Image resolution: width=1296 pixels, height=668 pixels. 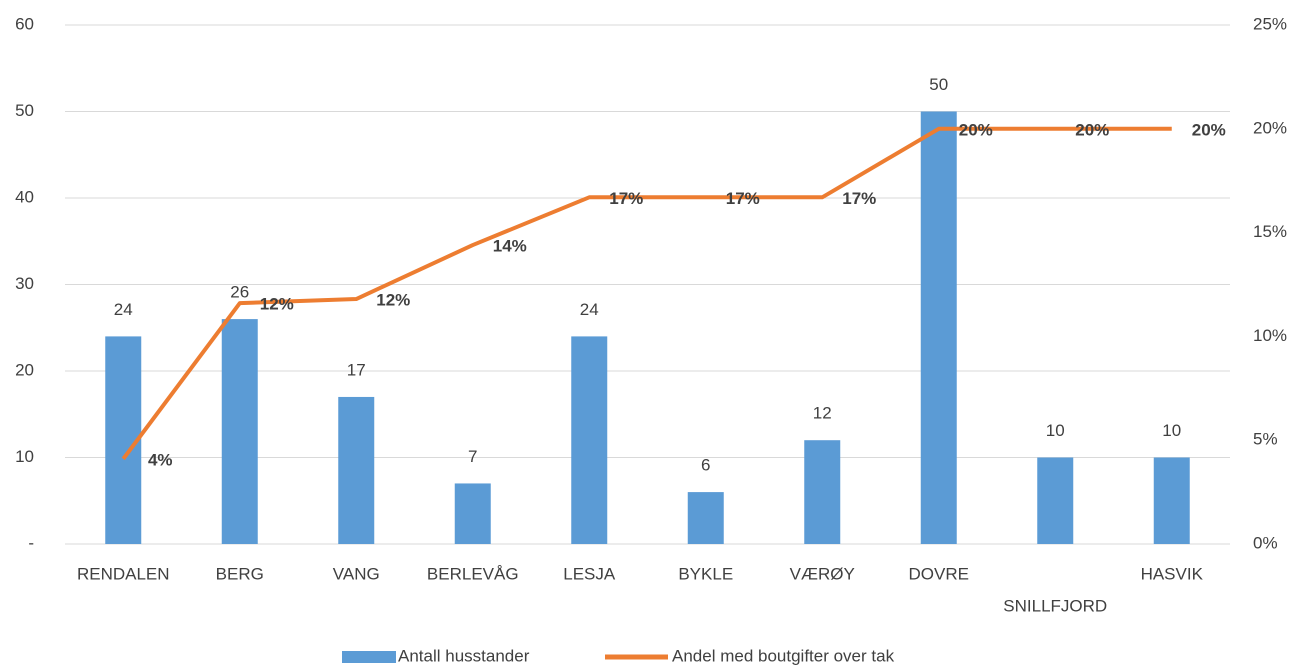 What do you see at coordinates (24, 369) in the screenshot?
I see `y-tick-label: 20` at bounding box center [24, 369].